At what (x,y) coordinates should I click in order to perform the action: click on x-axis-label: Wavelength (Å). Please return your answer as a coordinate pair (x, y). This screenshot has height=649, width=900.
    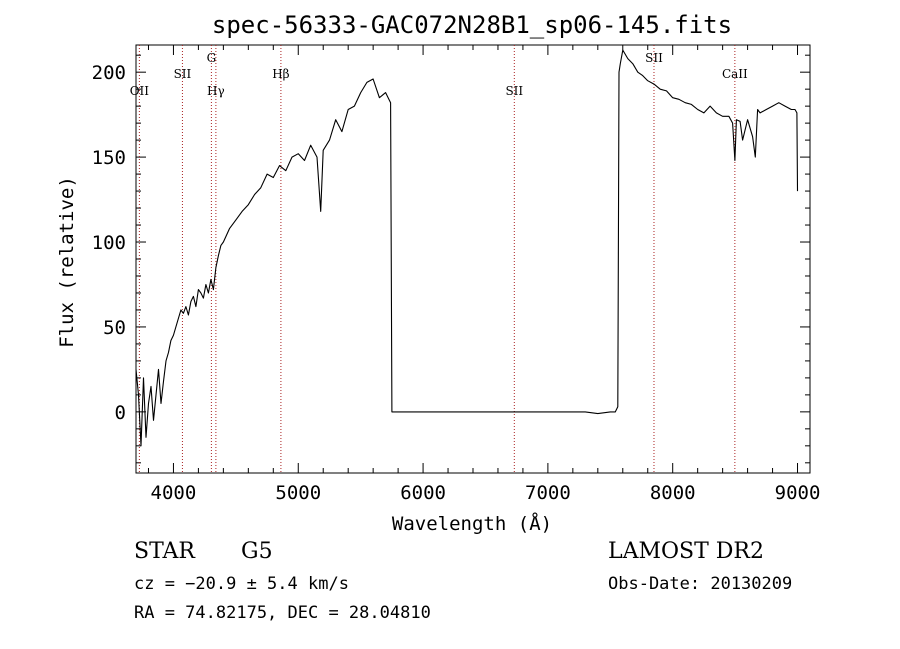
    Looking at the image, I should click on (472, 523).